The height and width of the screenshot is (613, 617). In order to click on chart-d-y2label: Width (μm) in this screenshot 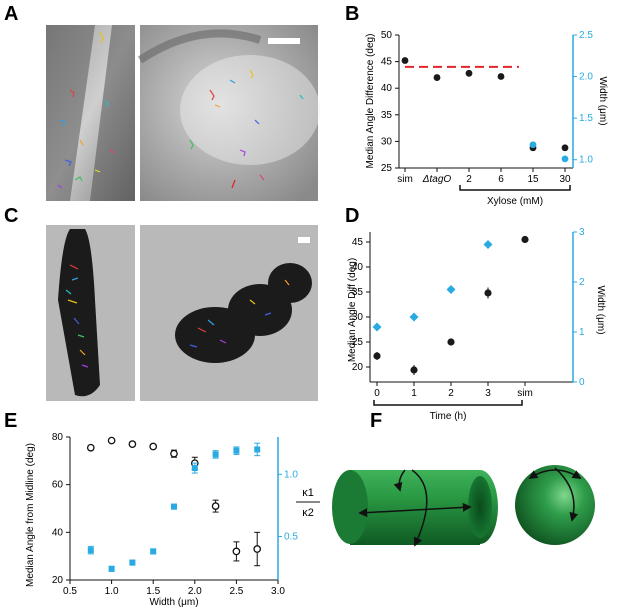, I will do `click(600, 309)`.